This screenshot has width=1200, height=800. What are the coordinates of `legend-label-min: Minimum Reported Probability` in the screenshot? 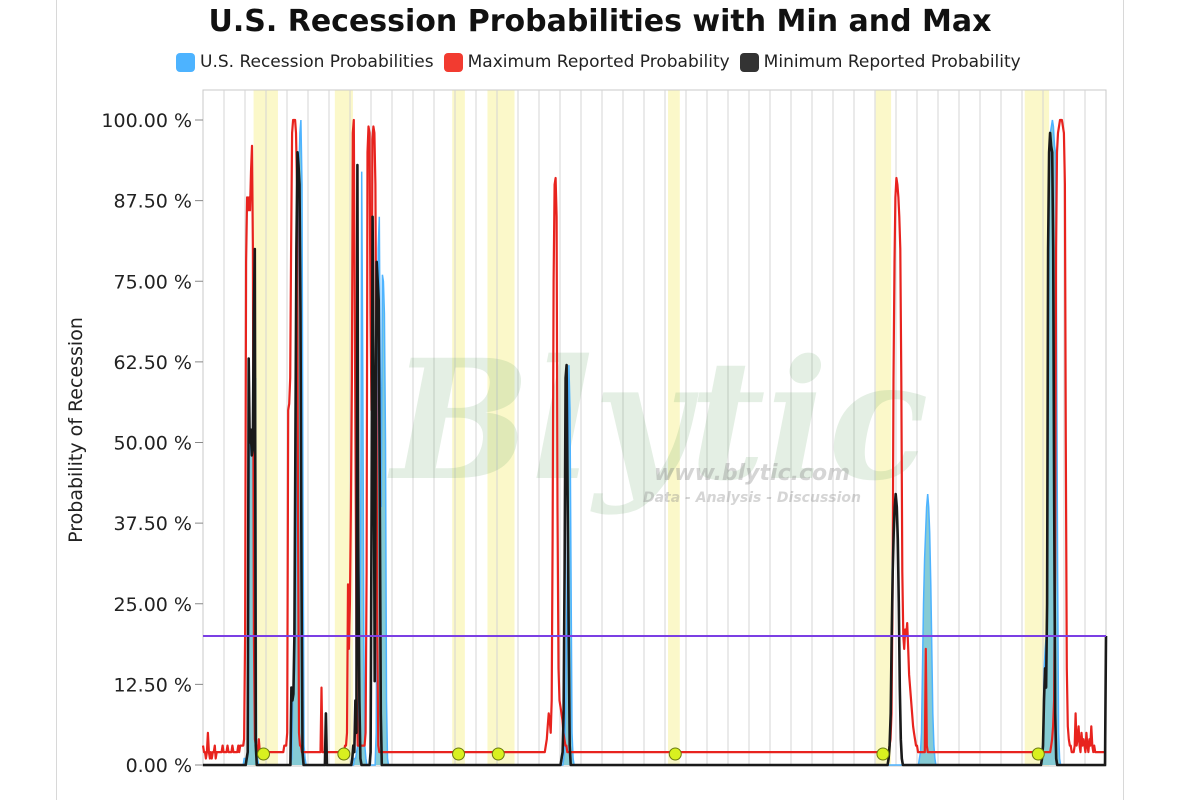 It's located at (892, 62).